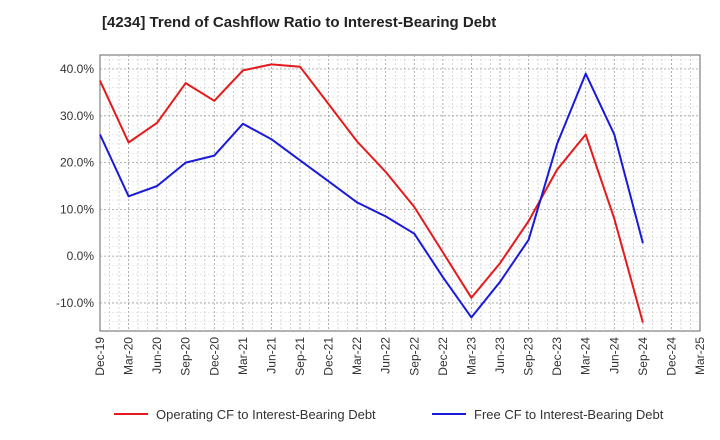 The width and height of the screenshot is (720, 440). Describe the element at coordinates (557, 356) in the screenshot. I see `x-tick-label: Dec-23` at that location.